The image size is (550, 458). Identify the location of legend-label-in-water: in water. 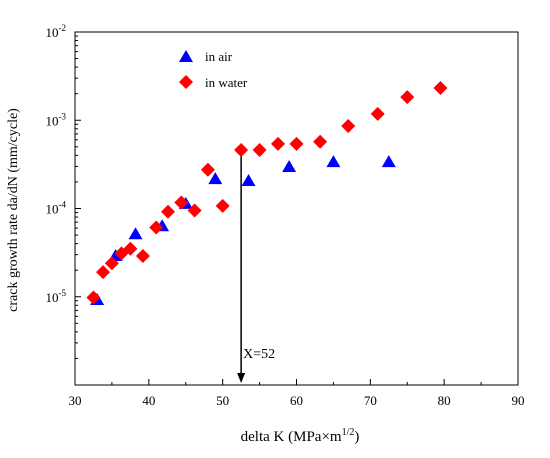
(226, 82).